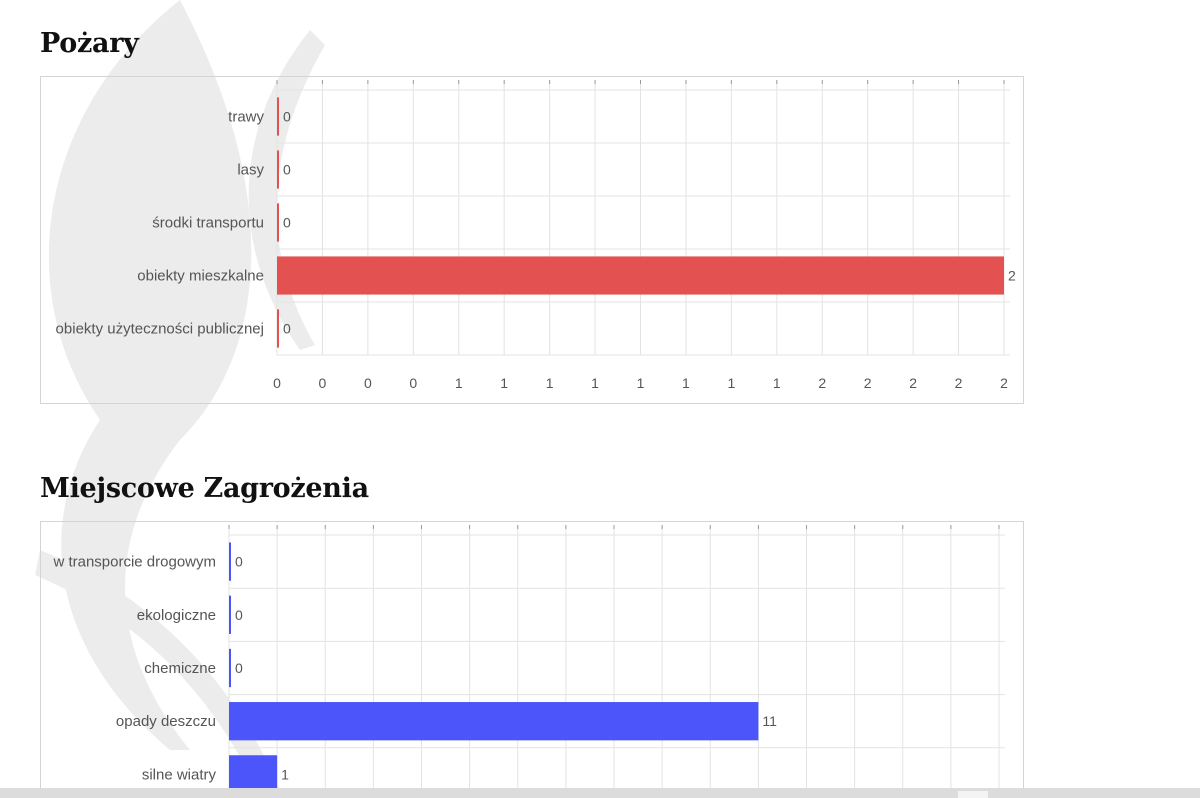 This screenshot has height=798, width=1200. I want to click on category-label: silne wiatry, so click(179, 774).